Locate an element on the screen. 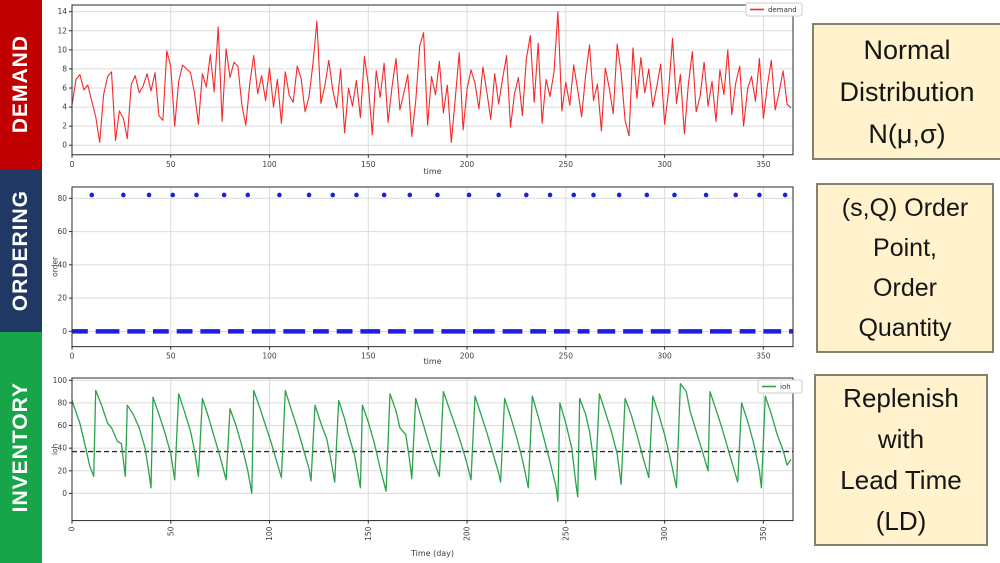  y-tick-label: 12 is located at coordinates (62, 30).